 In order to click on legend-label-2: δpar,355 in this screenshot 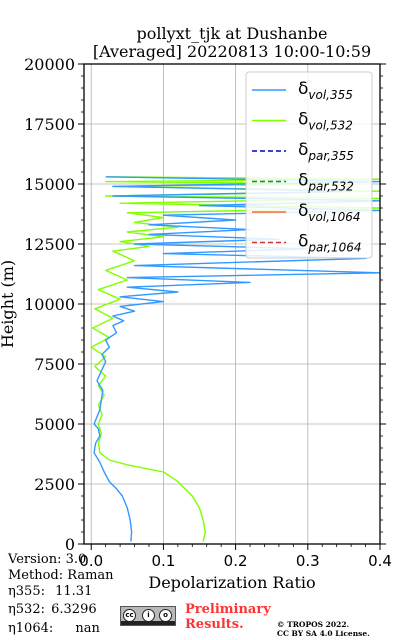, I will do `click(326, 151)`.